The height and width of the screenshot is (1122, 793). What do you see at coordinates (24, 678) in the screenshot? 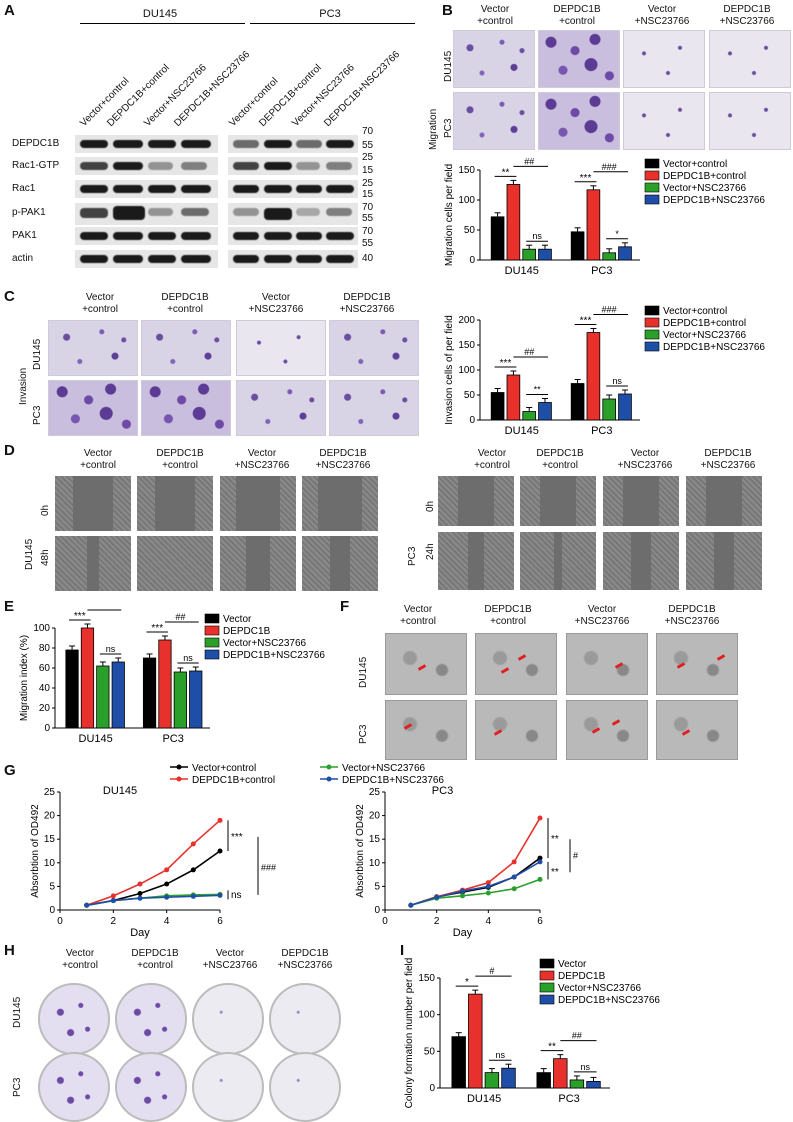
I see `y-axis-label: Migration index (%)` at bounding box center [24, 678].